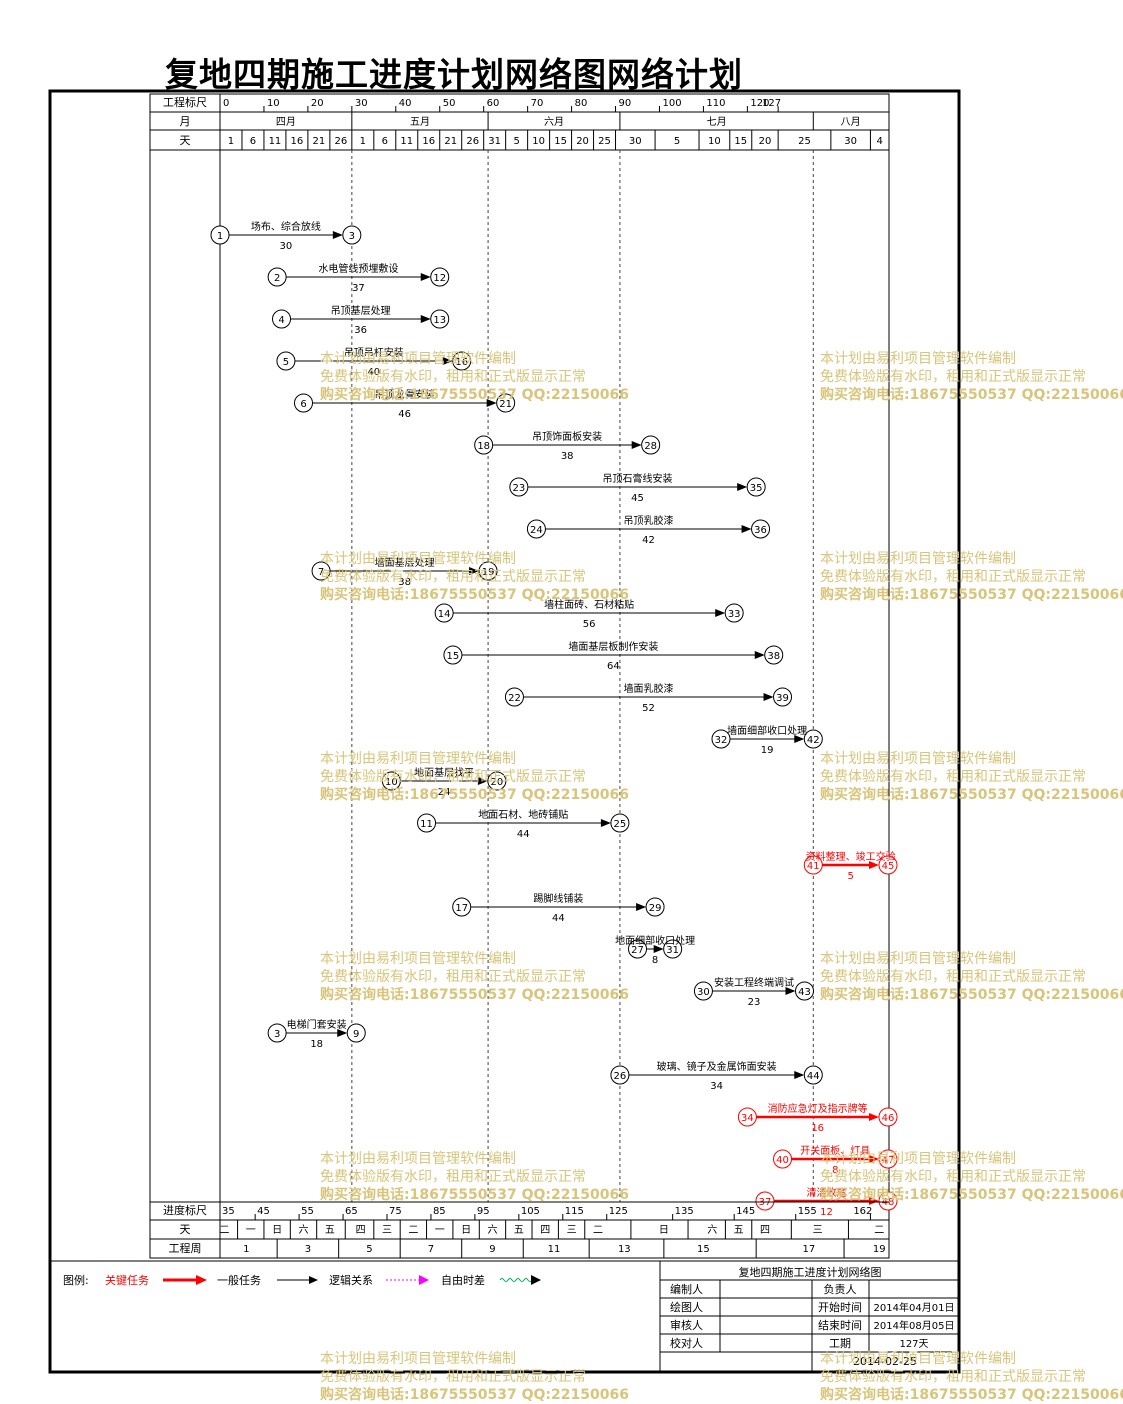 The height and width of the screenshot is (1404, 1123). I want to click on end-node-label: 35, so click(756, 488).